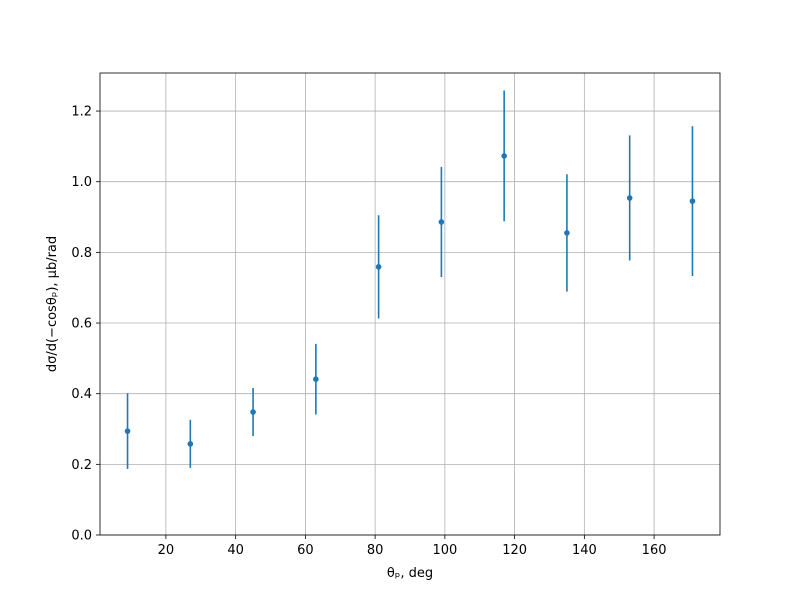  Describe the element at coordinates (375, 550) in the screenshot. I see `x-tick-label: 80` at that location.